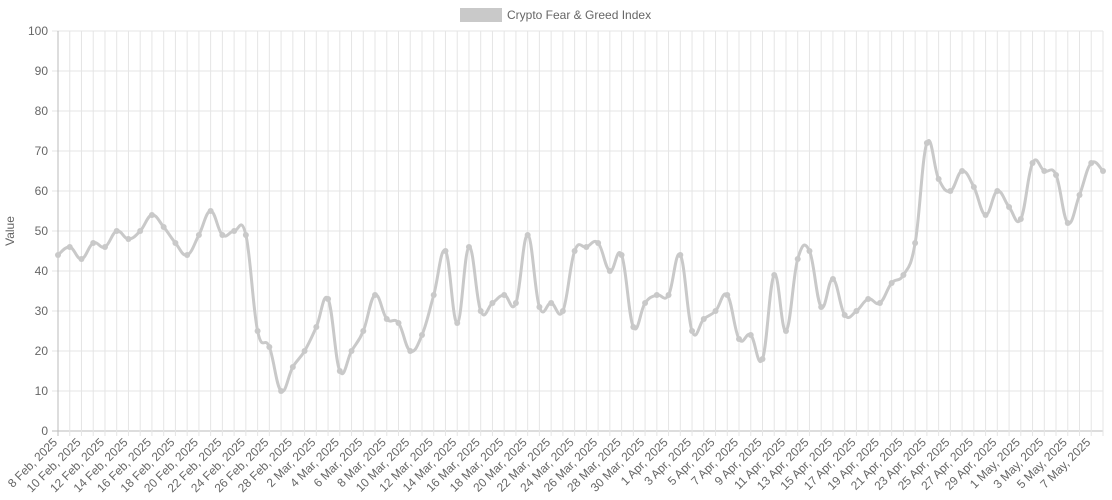 Image resolution: width=1112 pixels, height=500 pixels. I want to click on y-tick-label: 10, so click(42, 391).